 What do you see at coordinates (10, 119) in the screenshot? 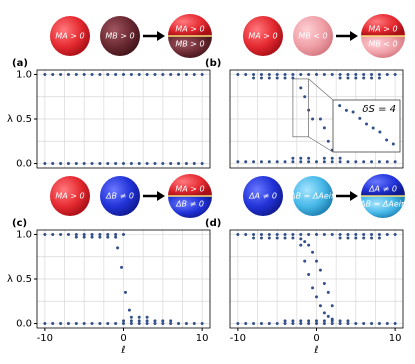
I see `y-axis-label: λ` at bounding box center [10, 119].